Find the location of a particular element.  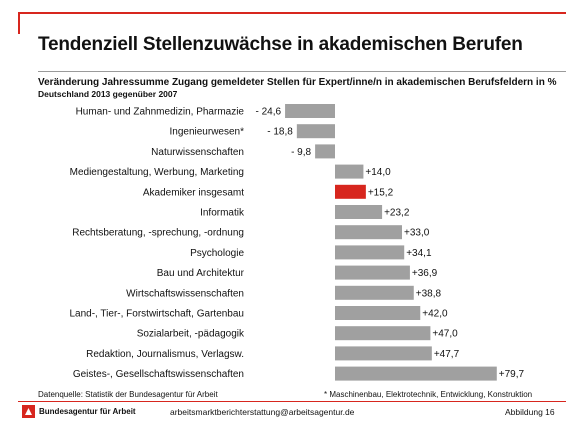

category-label: Sozialarbeit, -pädagogik is located at coordinates (191, 334).